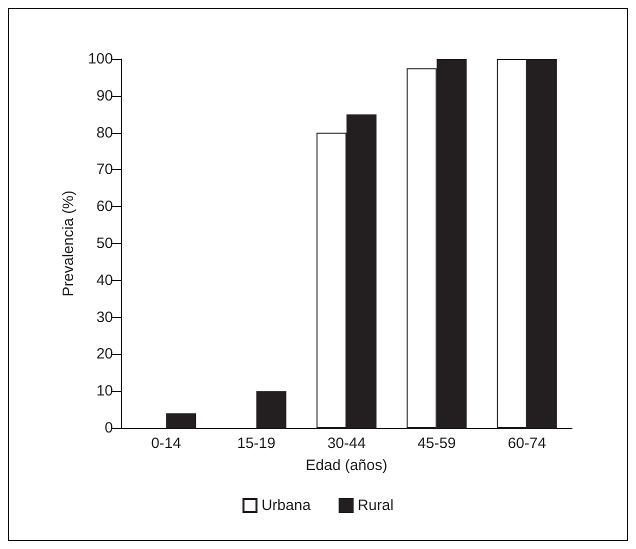 This screenshot has height=549, width=636. Describe the element at coordinates (104, 207) in the screenshot. I see `y-tick-label: 60` at that location.